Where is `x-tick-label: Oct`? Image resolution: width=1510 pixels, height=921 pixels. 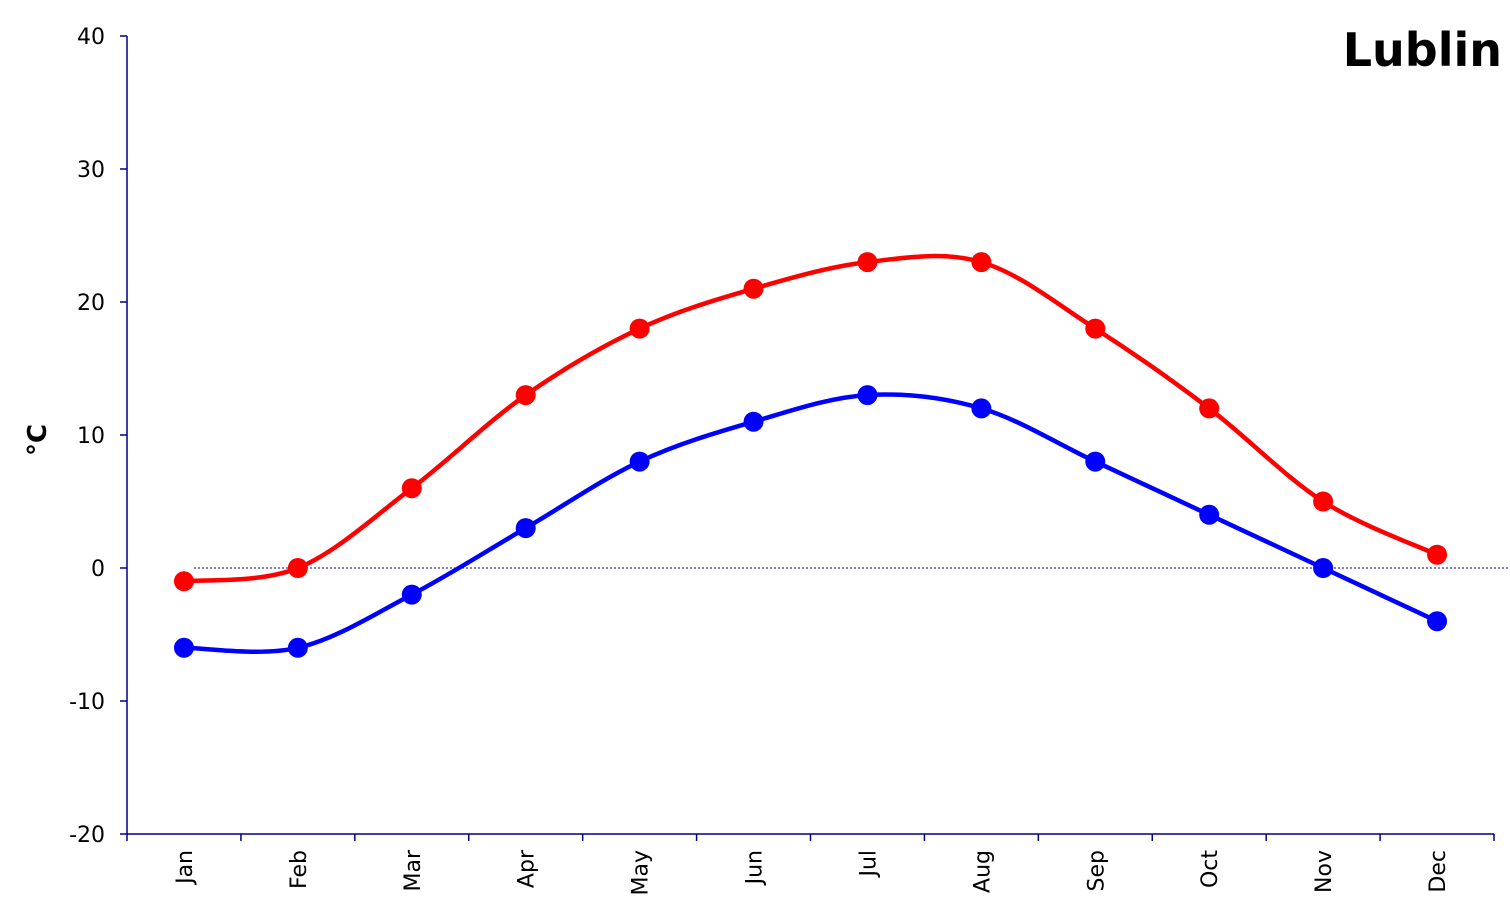
x-tick-label: Oct is located at coordinates (1210, 869).